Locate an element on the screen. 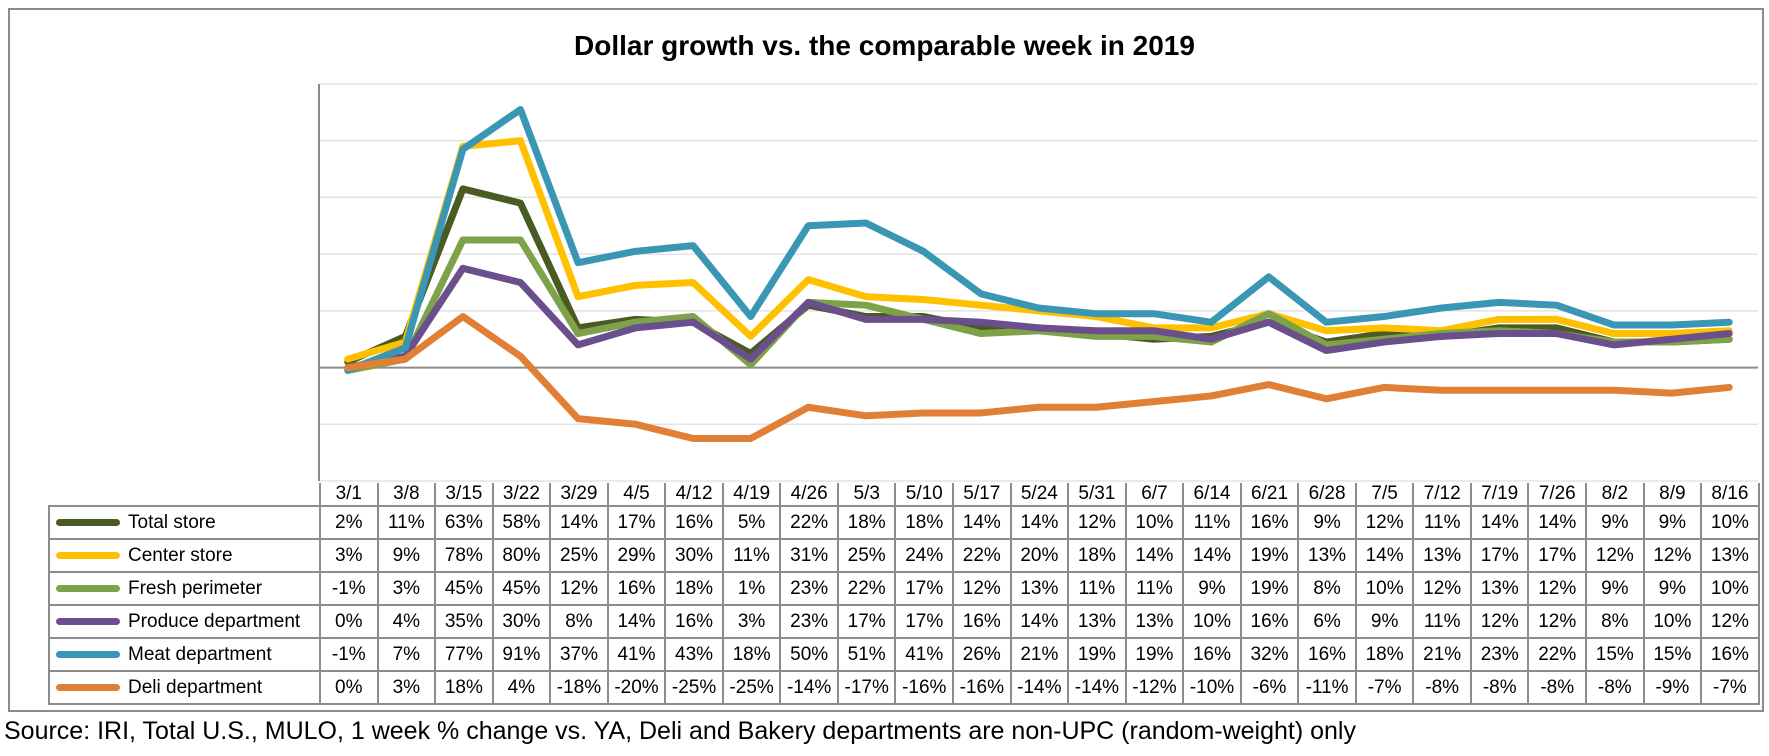 Image resolution: width=1769 pixels, height=756 pixels. data-cell: 32% is located at coordinates (1269, 654).